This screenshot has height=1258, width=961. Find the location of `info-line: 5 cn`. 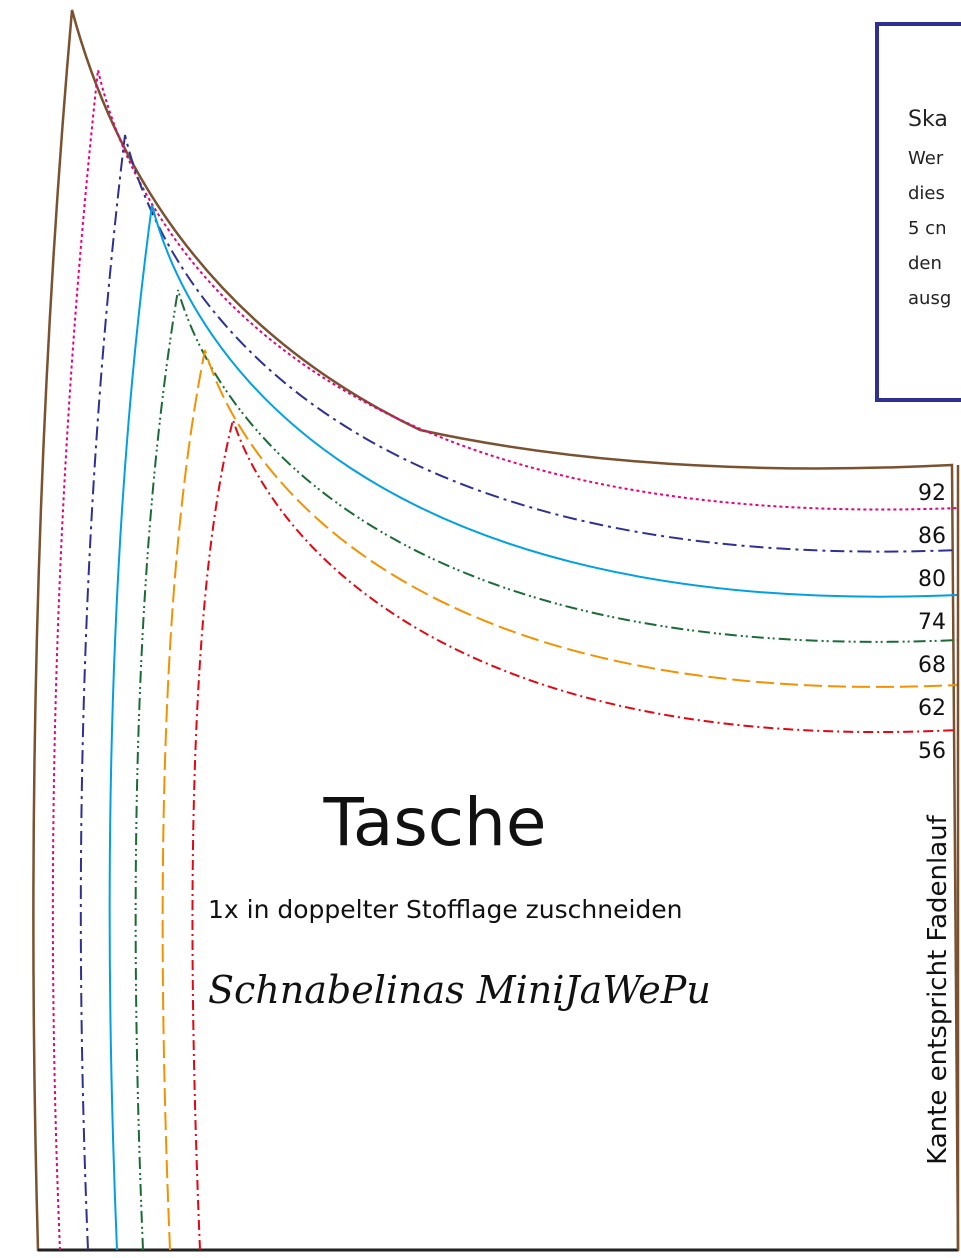

info-line: 5 cn is located at coordinates (927, 228).